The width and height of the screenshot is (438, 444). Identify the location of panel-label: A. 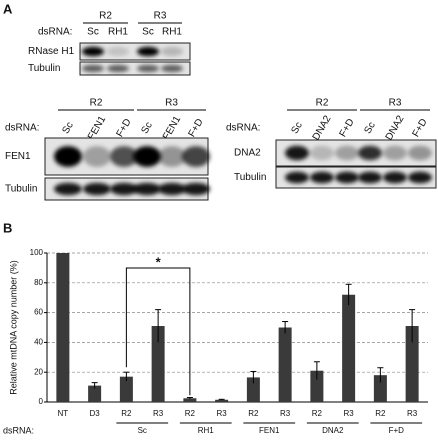
(8, 8).